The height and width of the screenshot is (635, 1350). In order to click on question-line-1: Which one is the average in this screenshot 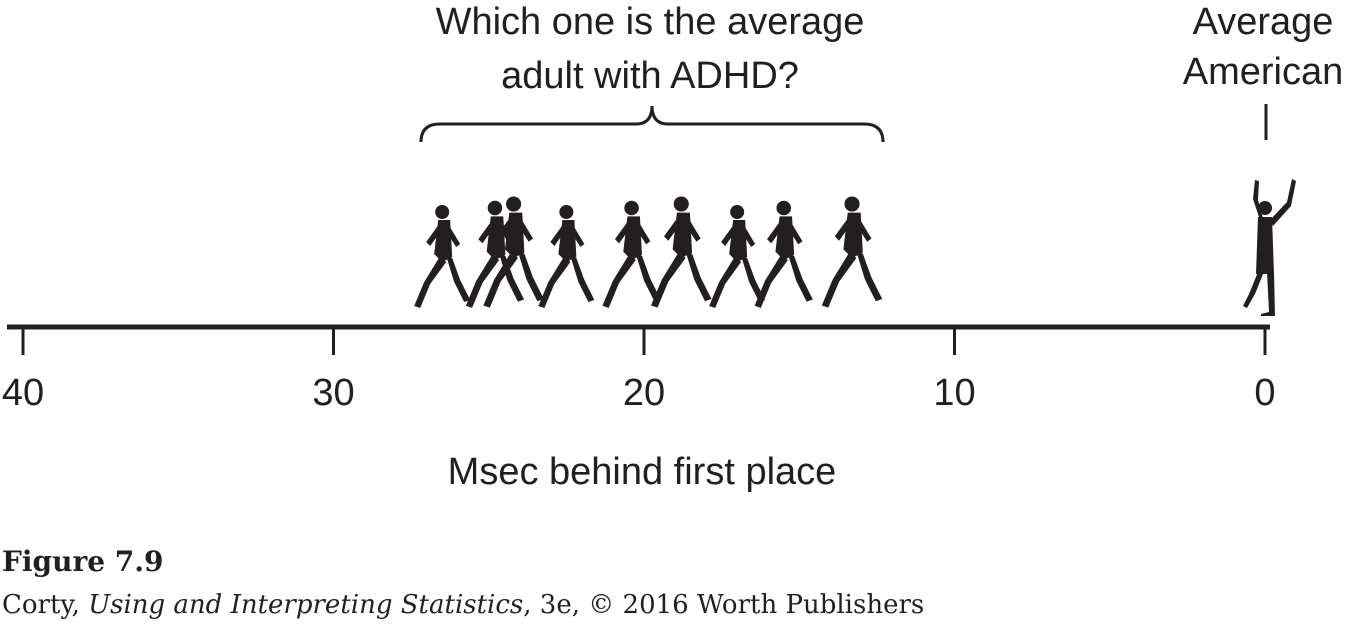, I will do `click(650, 22)`.